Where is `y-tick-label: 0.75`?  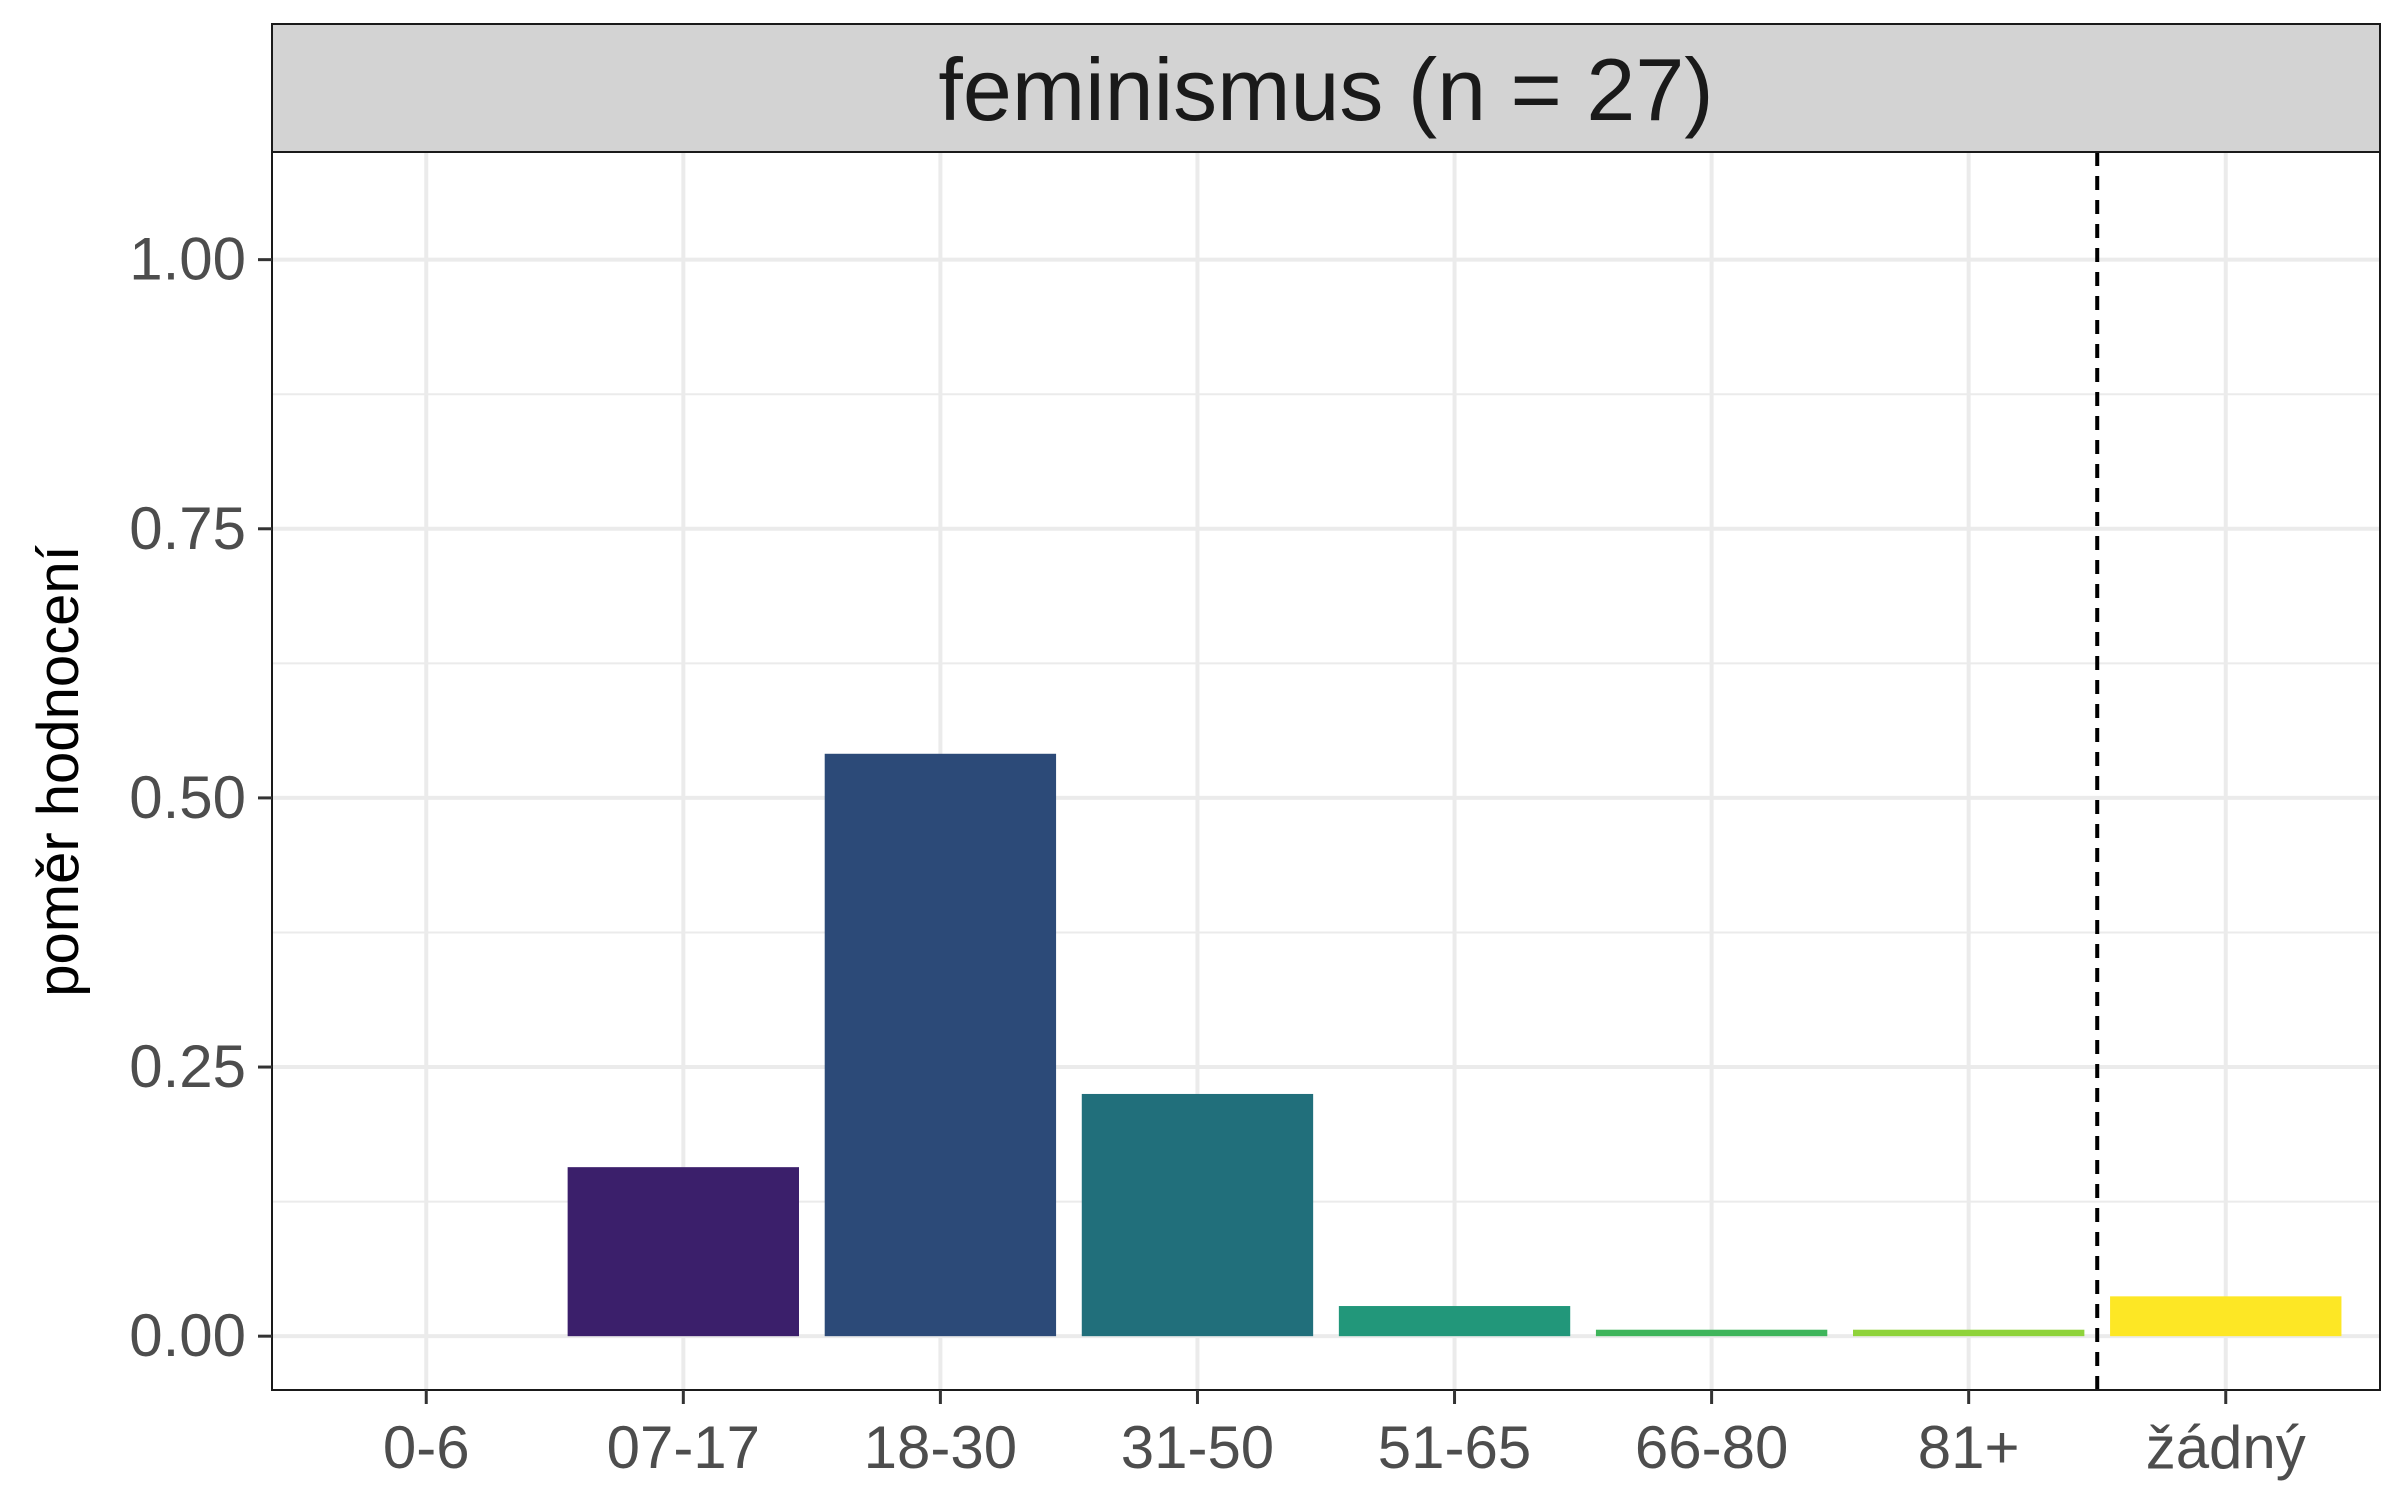
y-tick-label: 0.75 is located at coordinates (187, 528).